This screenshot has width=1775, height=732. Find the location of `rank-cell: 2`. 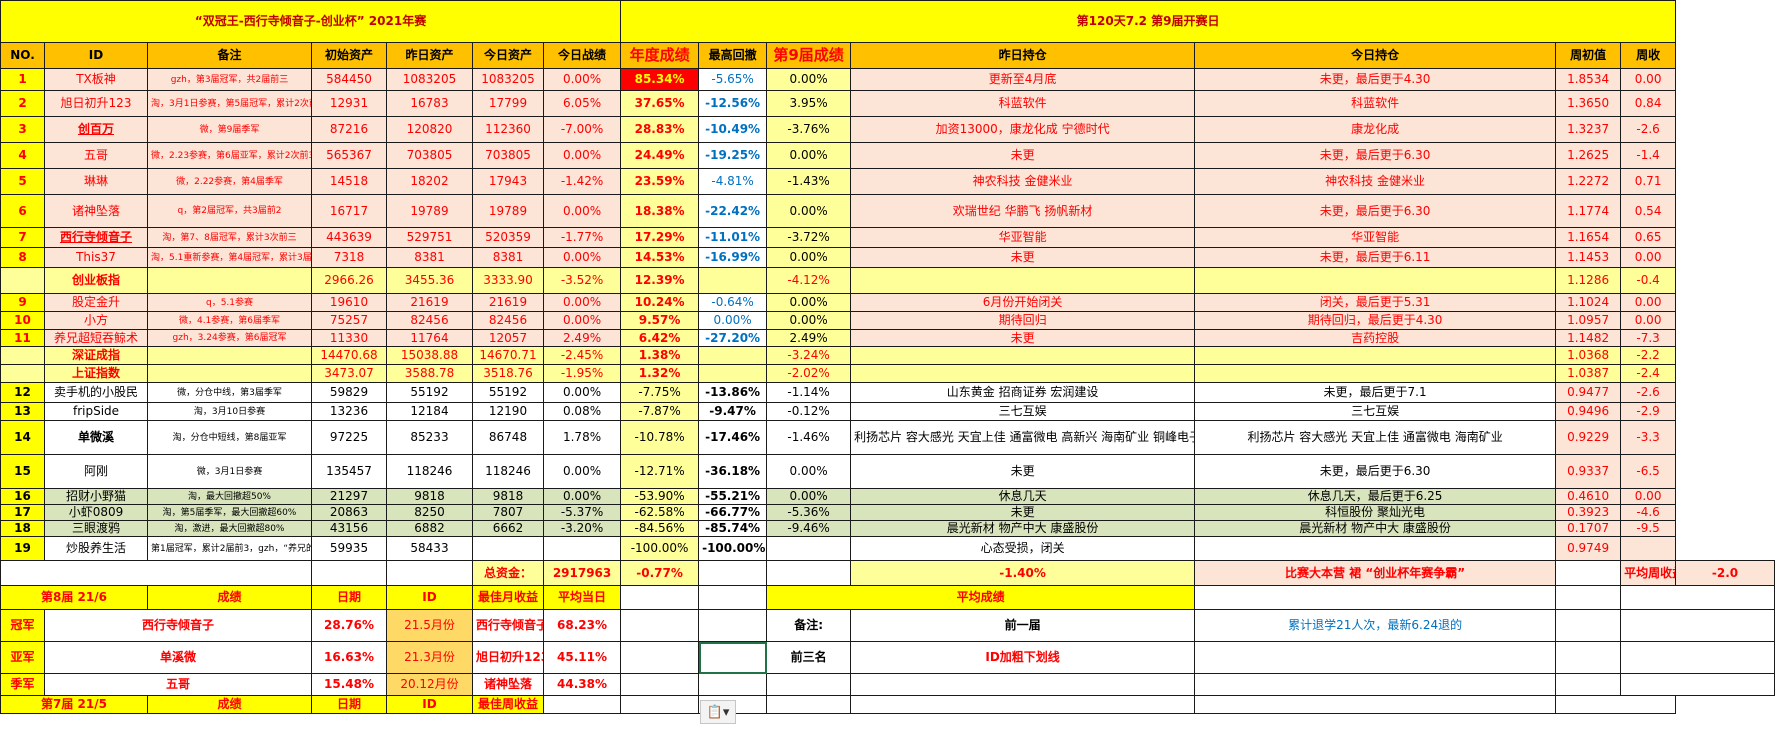

rank-cell: 2 is located at coordinates (22, 103).